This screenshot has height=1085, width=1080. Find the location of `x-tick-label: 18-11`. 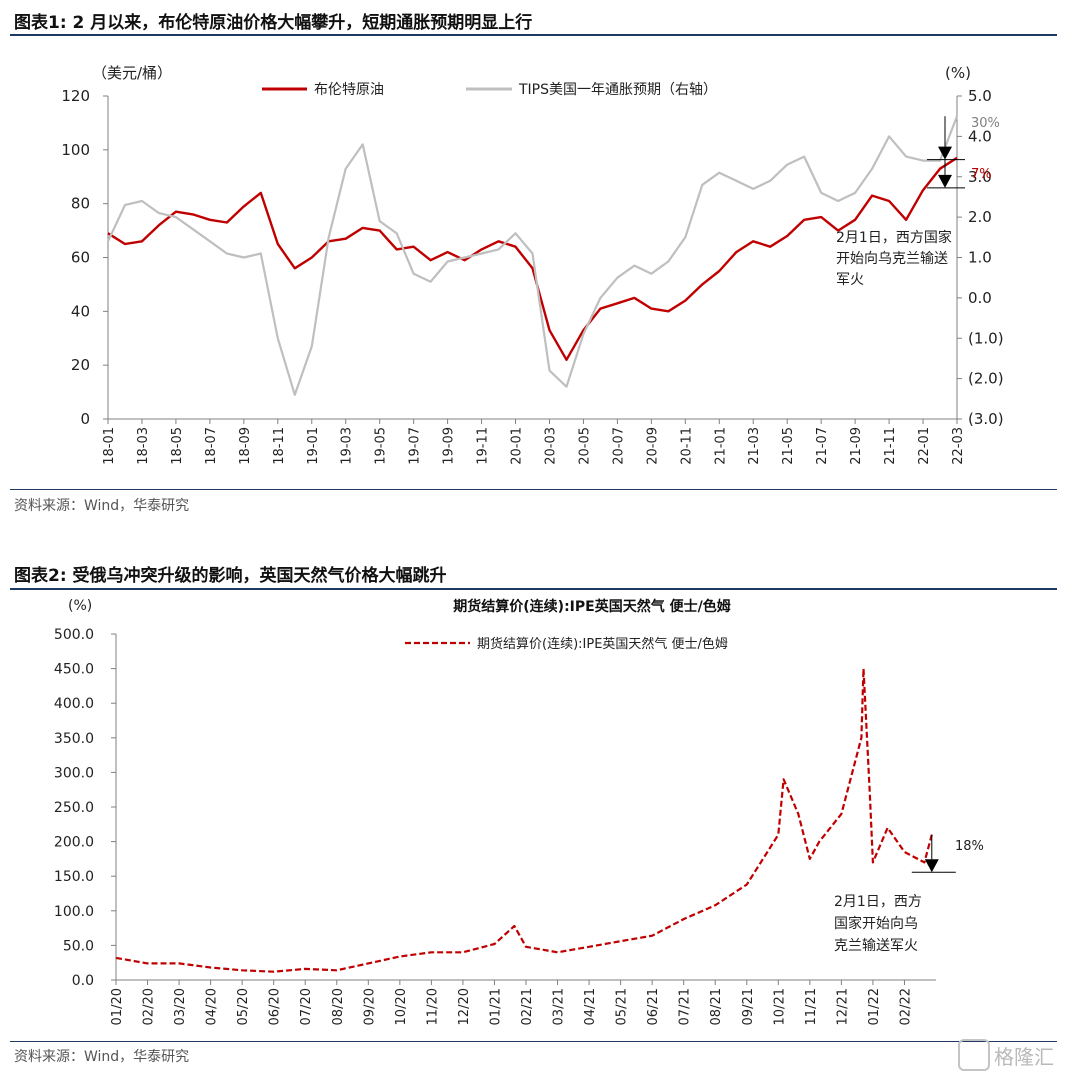

x-tick-label: 18-11 is located at coordinates (279, 446).